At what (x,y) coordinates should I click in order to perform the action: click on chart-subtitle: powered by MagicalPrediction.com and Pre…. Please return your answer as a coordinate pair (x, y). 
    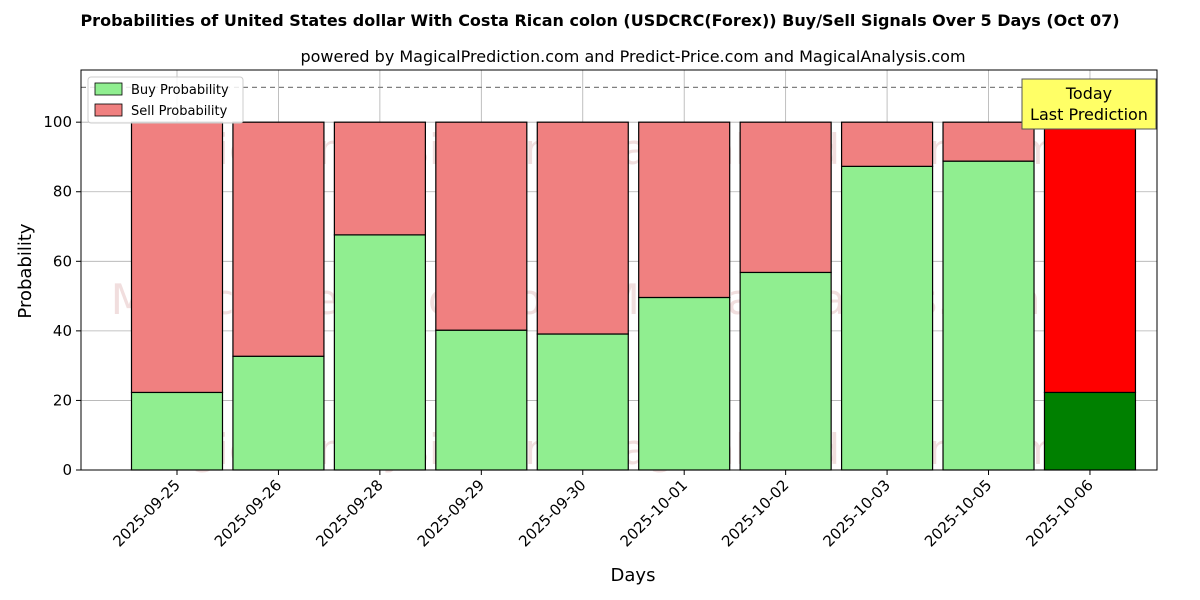
    Looking at the image, I should click on (632, 56).